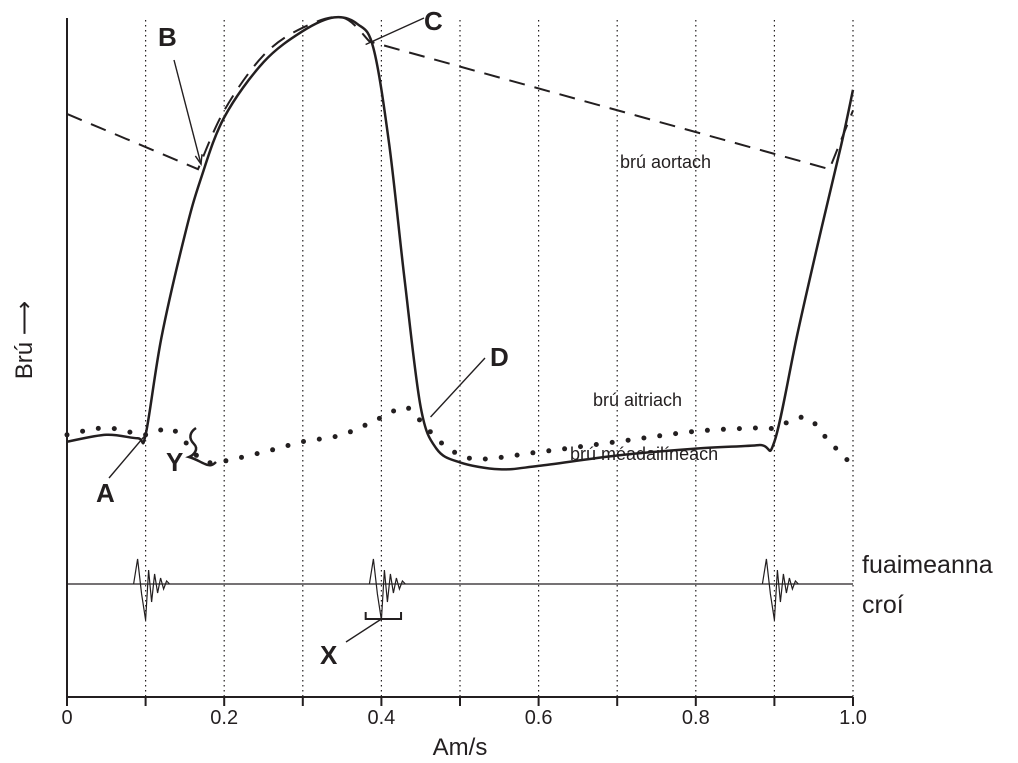  Describe the element at coordinates (381, 718) in the screenshot. I see `x-tick-label: 0.4` at that location.